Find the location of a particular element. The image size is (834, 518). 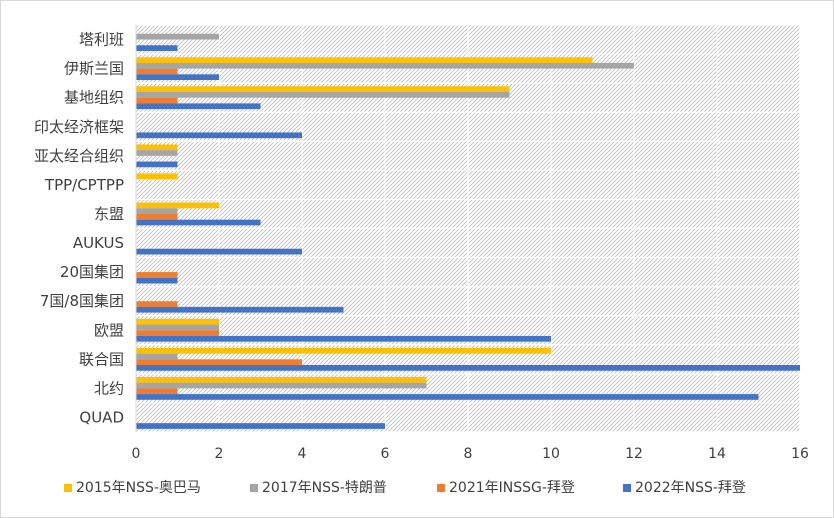

category-label: 印太经济框架 is located at coordinates (79, 127).